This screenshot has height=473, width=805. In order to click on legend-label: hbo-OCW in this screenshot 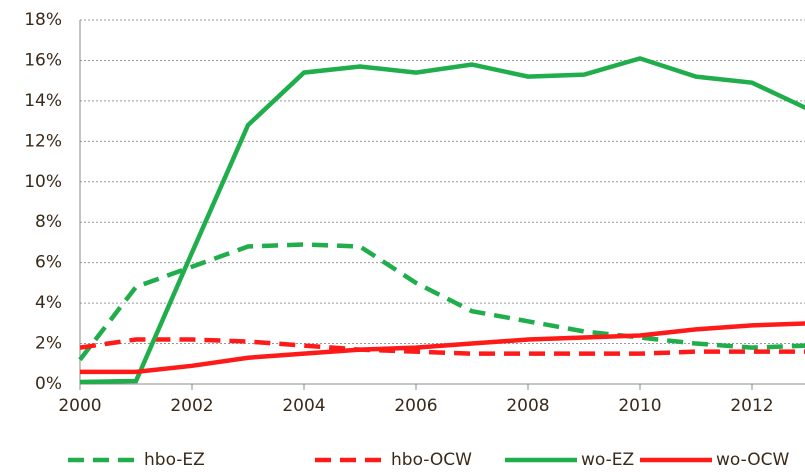, I will do `click(431, 460)`.